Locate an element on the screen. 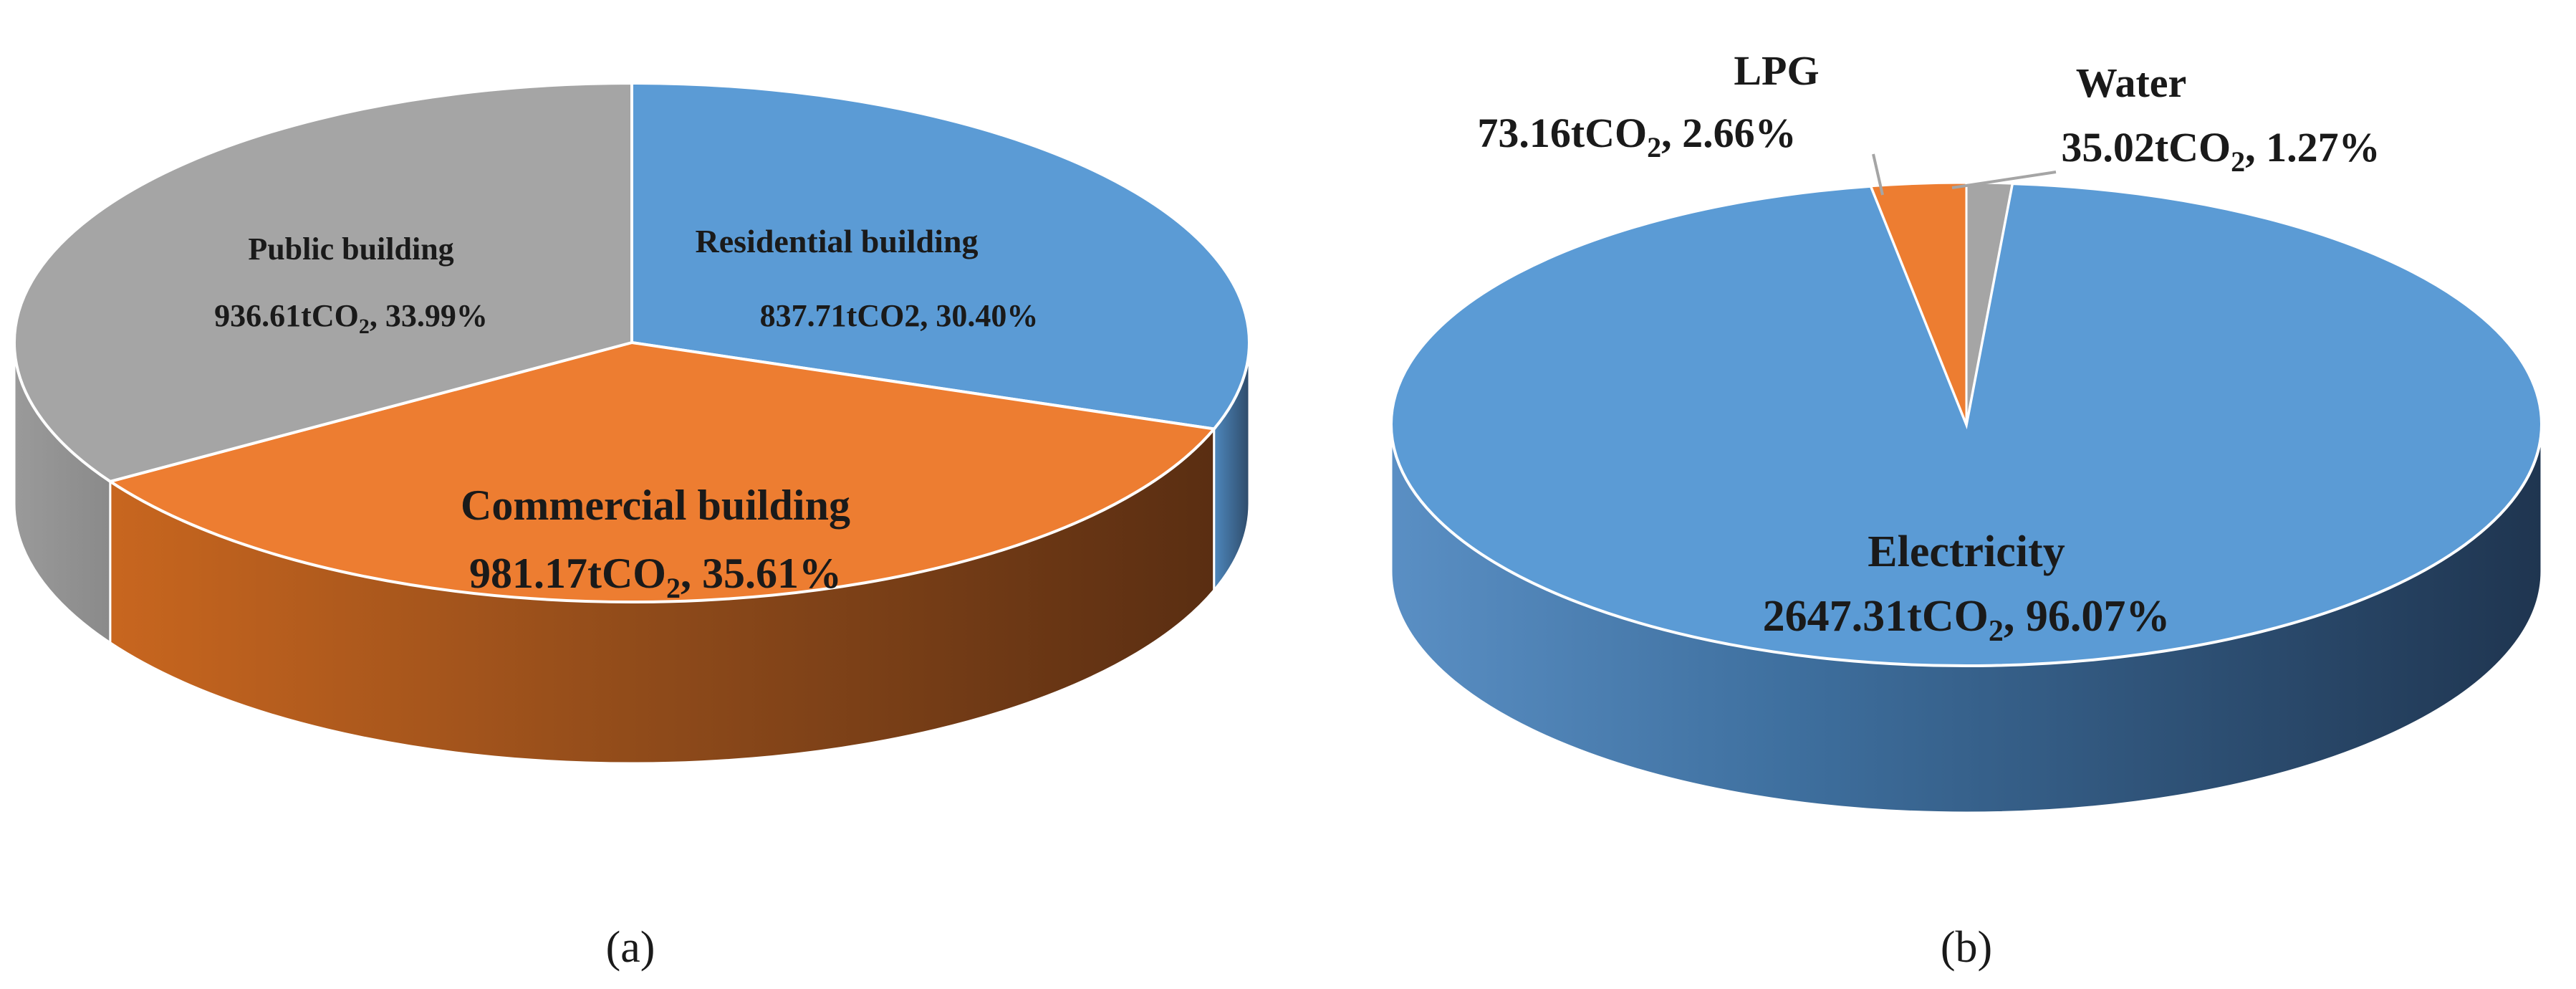  label-commercial-name: Commercial building is located at coordinates (655, 506).